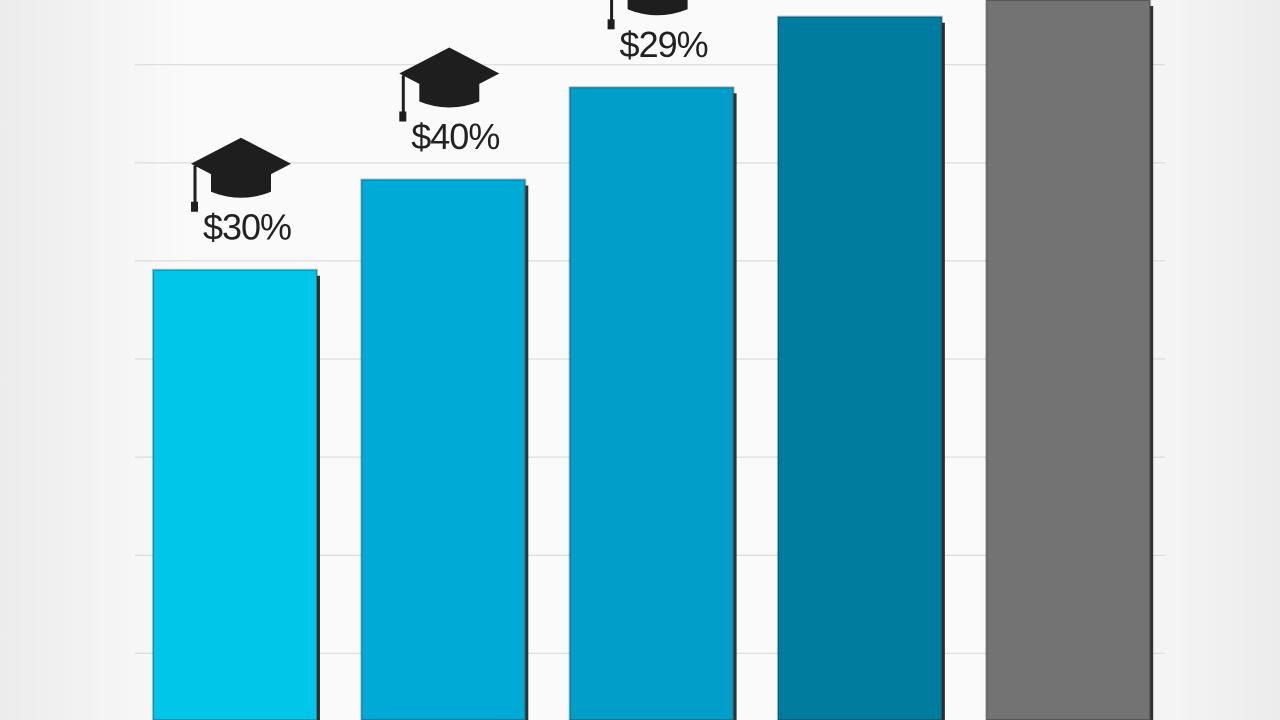 The height and width of the screenshot is (720, 1280). What do you see at coordinates (657, 4) in the screenshot?
I see `cap-board` at bounding box center [657, 4].